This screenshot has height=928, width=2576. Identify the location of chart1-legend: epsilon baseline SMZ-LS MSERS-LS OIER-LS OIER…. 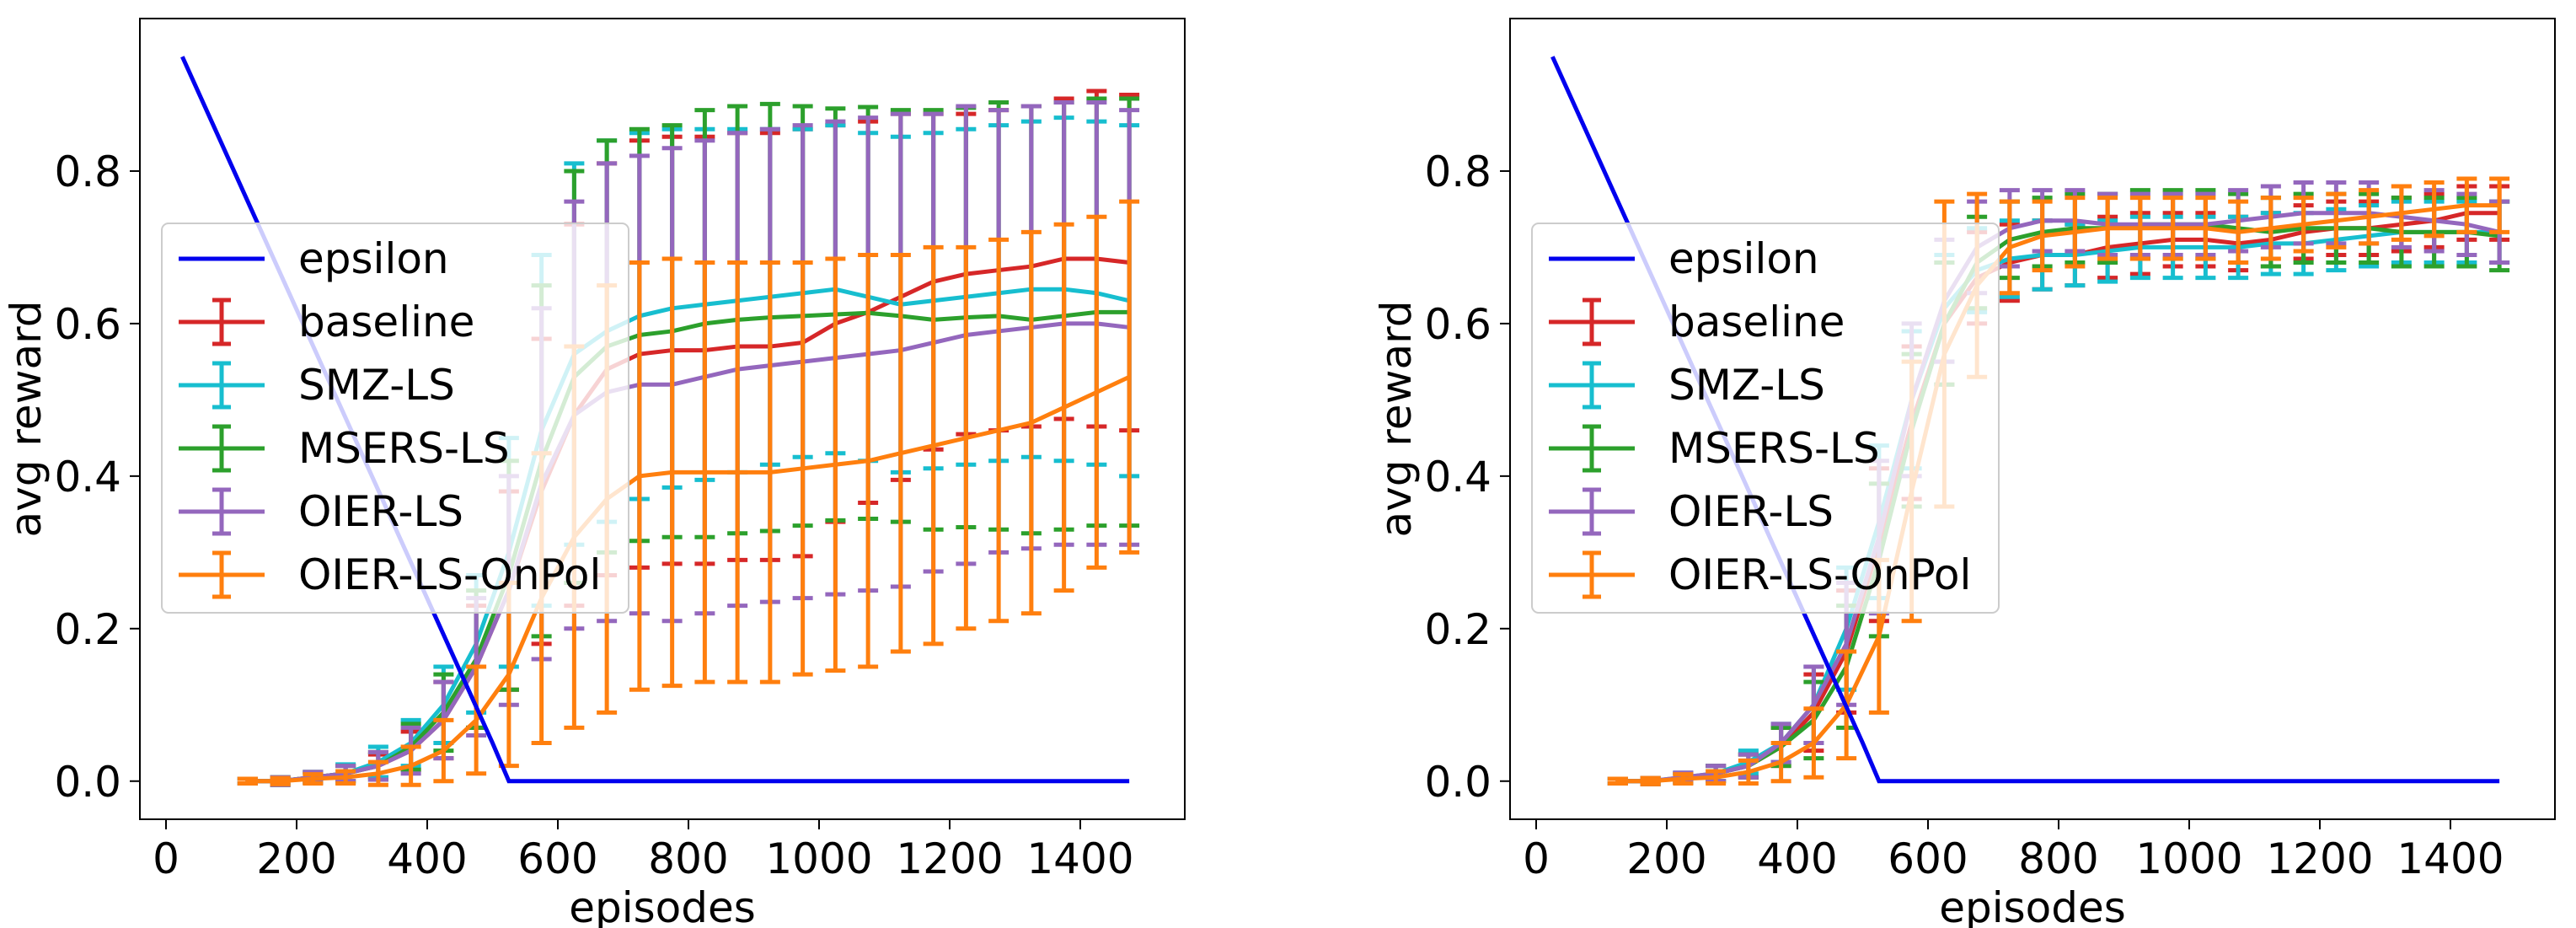
(395, 418).